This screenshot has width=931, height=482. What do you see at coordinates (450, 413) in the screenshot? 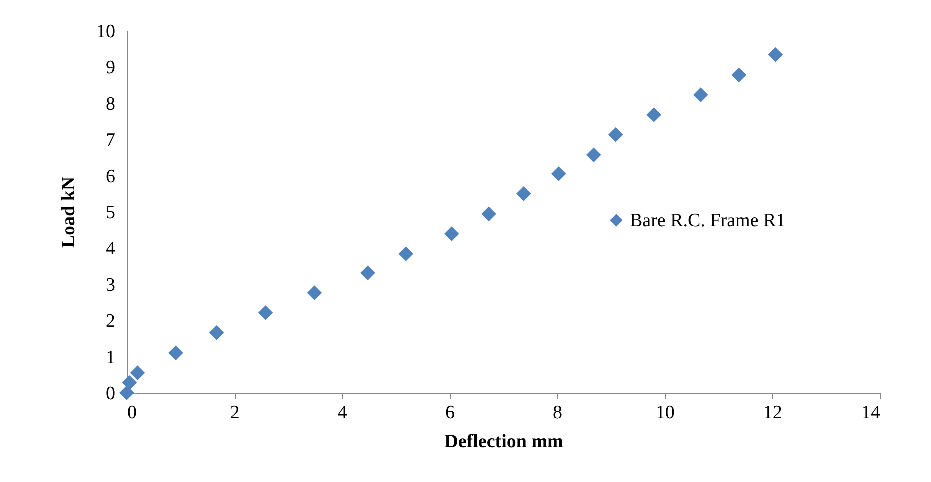
I see `x-tick-label: 6` at bounding box center [450, 413].